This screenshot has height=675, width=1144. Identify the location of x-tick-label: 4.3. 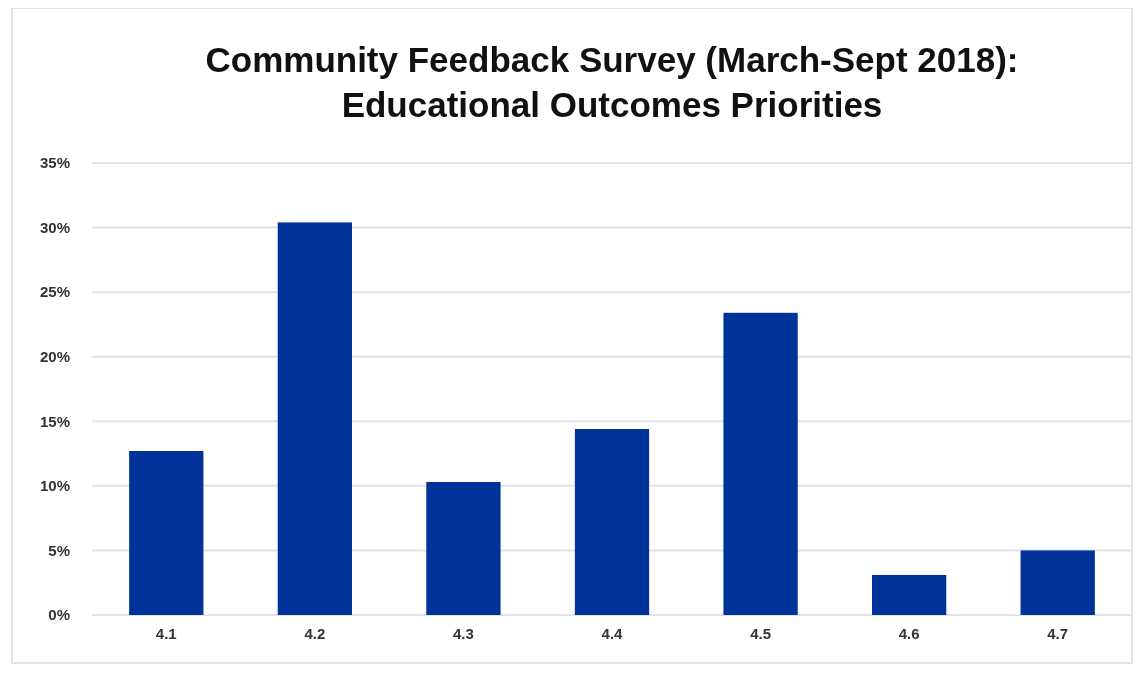
(463, 633).